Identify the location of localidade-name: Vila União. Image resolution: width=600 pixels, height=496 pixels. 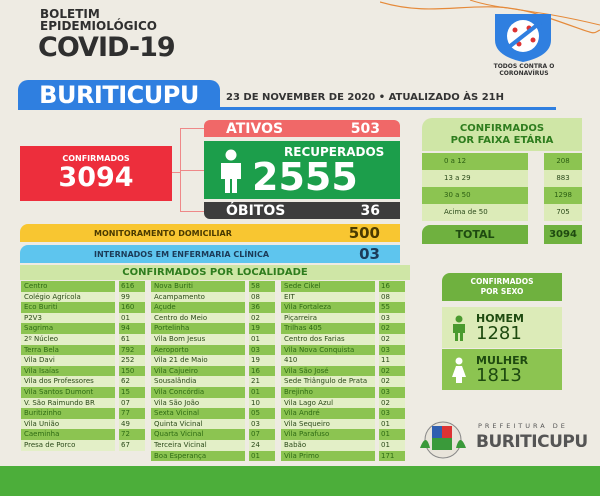
(68, 424).